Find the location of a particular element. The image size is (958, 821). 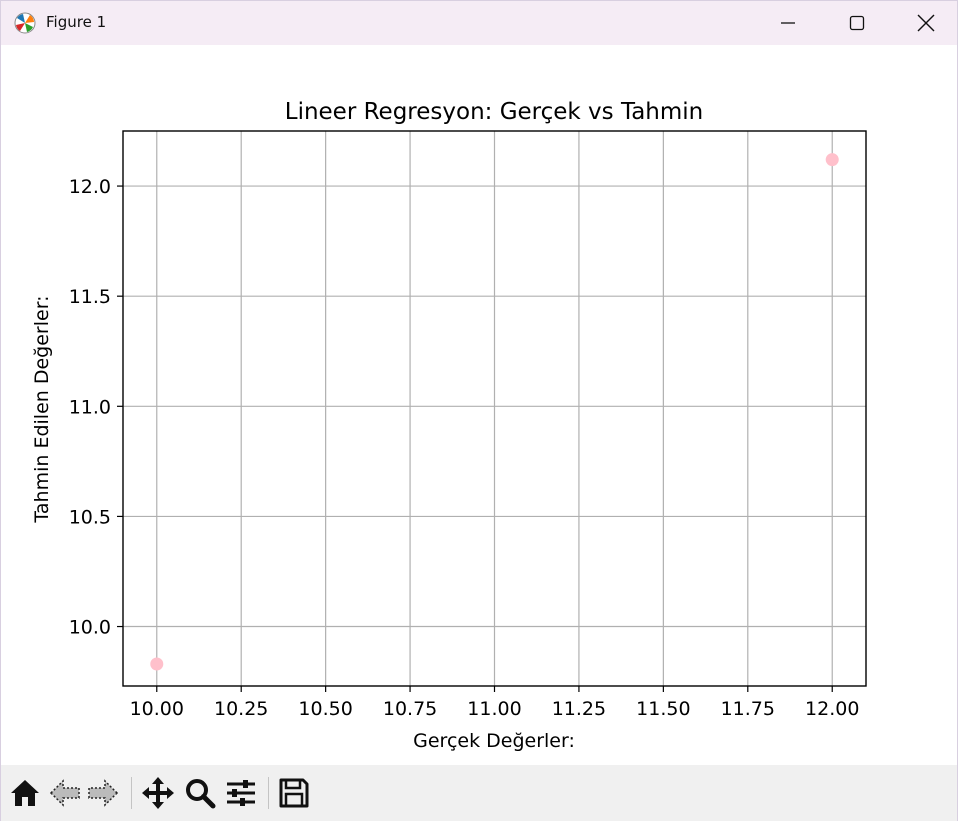

close-icon is located at coordinates (926, 23).